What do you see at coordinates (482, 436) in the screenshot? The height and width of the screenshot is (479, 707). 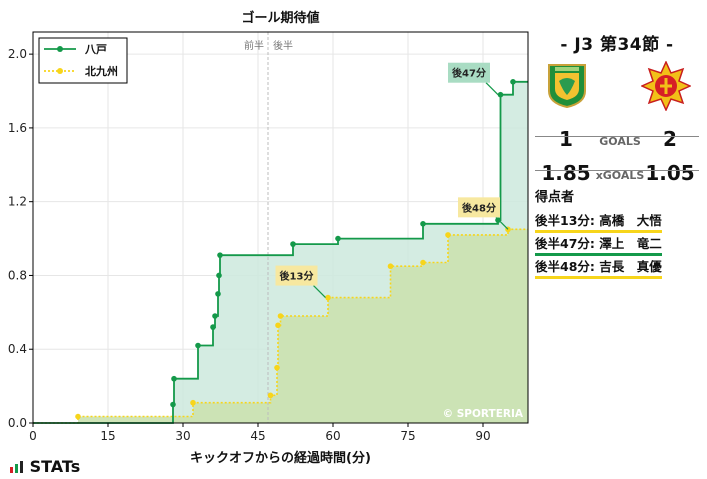 I see `x-tick-label: 90` at bounding box center [482, 436].